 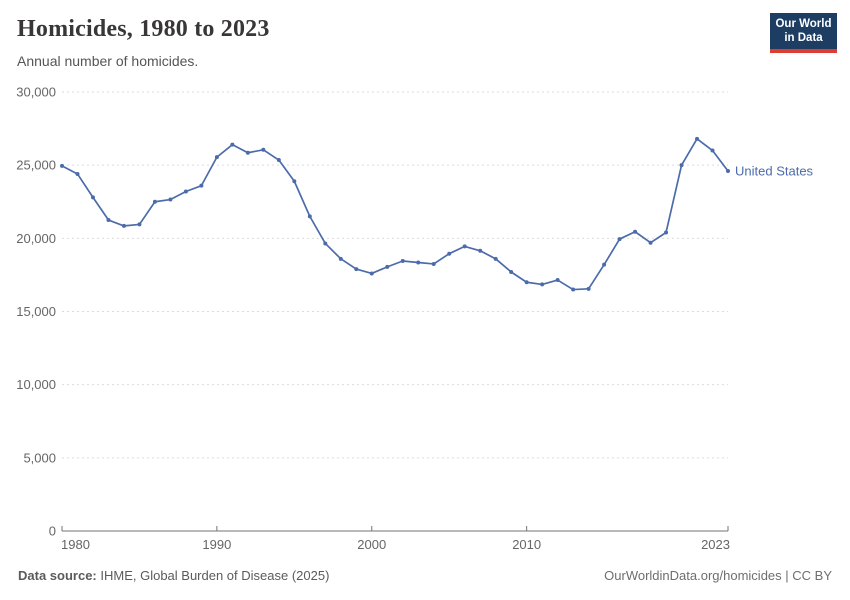 I want to click on attribution-link: OurWorldinData.org/homicides | CC BY, so click(x=718, y=575).